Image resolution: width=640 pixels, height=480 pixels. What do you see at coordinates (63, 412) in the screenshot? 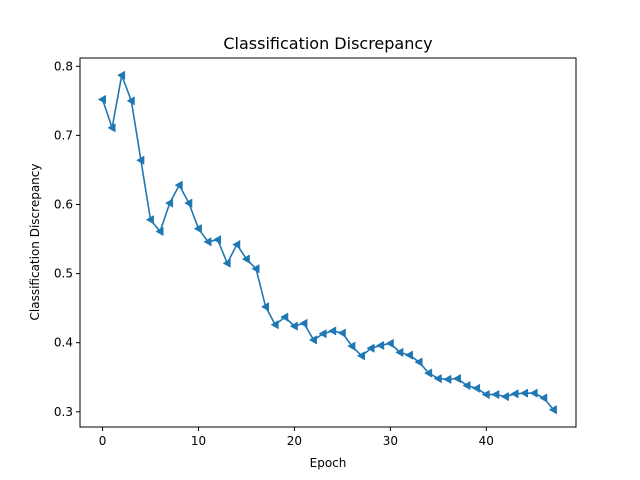
I see `y-tick-label: 0.3` at bounding box center [63, 412].